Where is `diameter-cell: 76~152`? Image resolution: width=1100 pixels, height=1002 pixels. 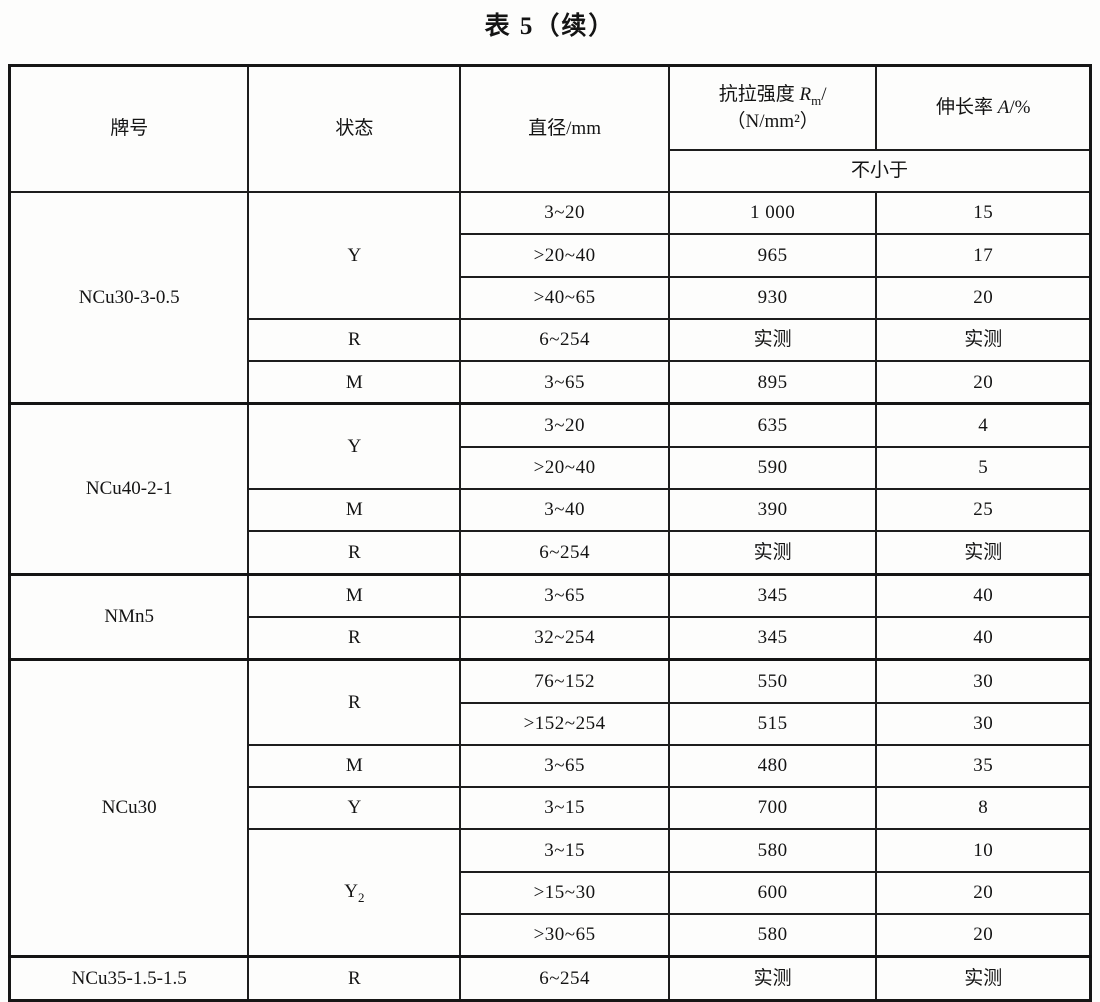
diameter-cell: 76~152 is located at coordinates (564, 681).